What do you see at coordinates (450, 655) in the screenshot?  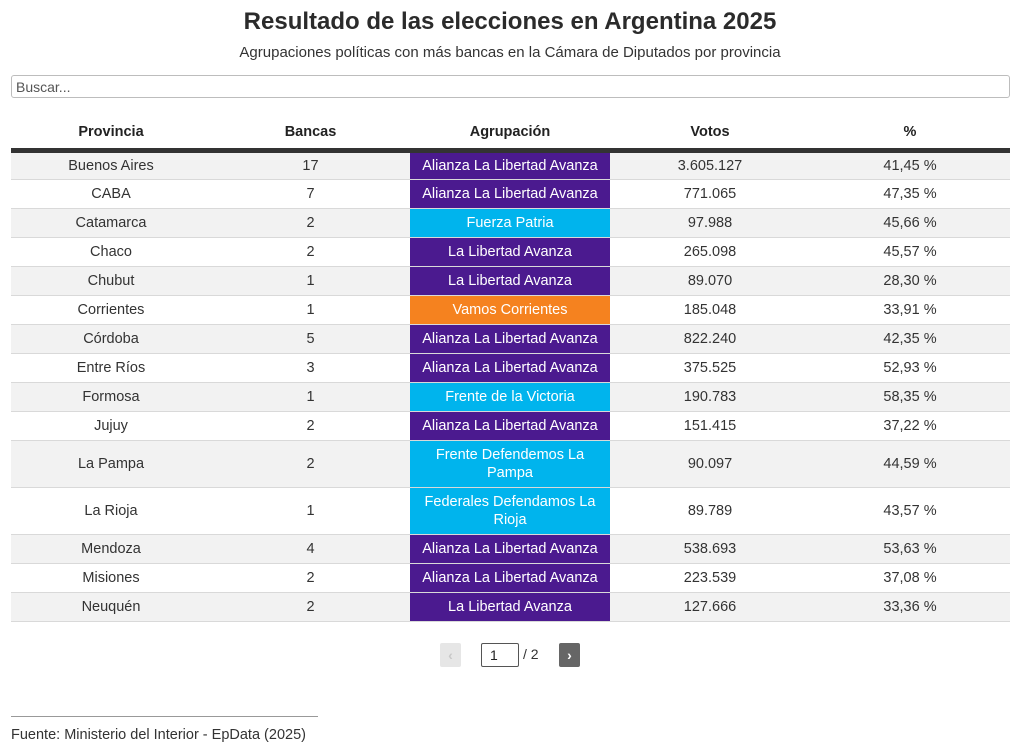 I see `previous-page-button: ‹` at bounding box center [450, 655].